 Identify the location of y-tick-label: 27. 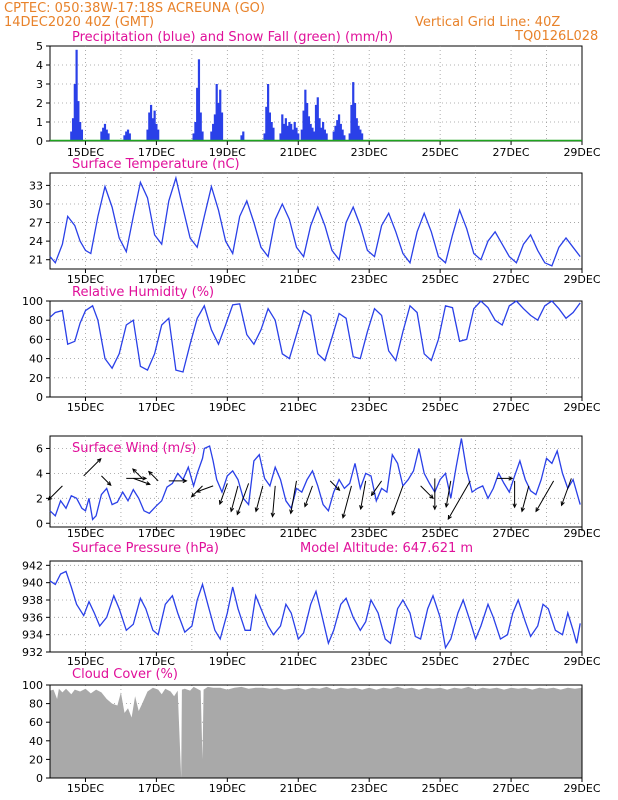
(36, 223).